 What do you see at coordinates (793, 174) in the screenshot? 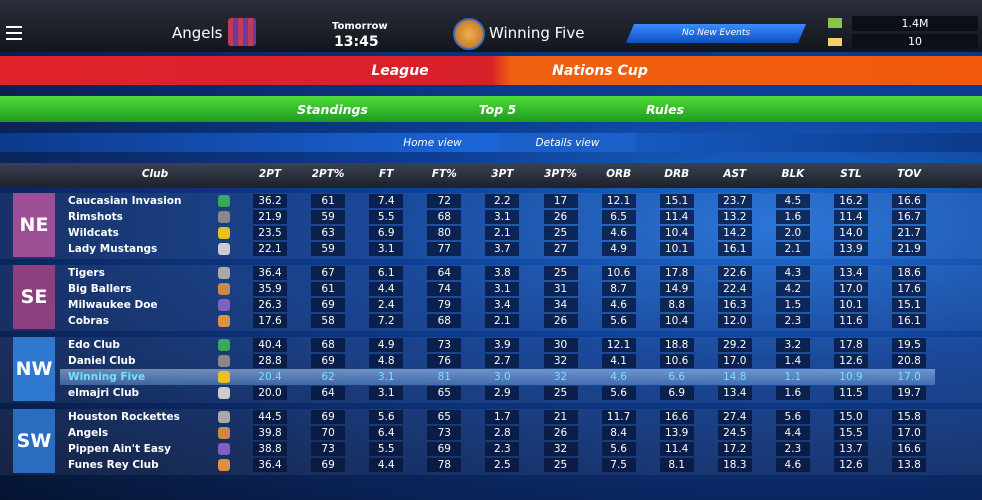
I see `column-header: BLK` at bounding box center [793, 174].